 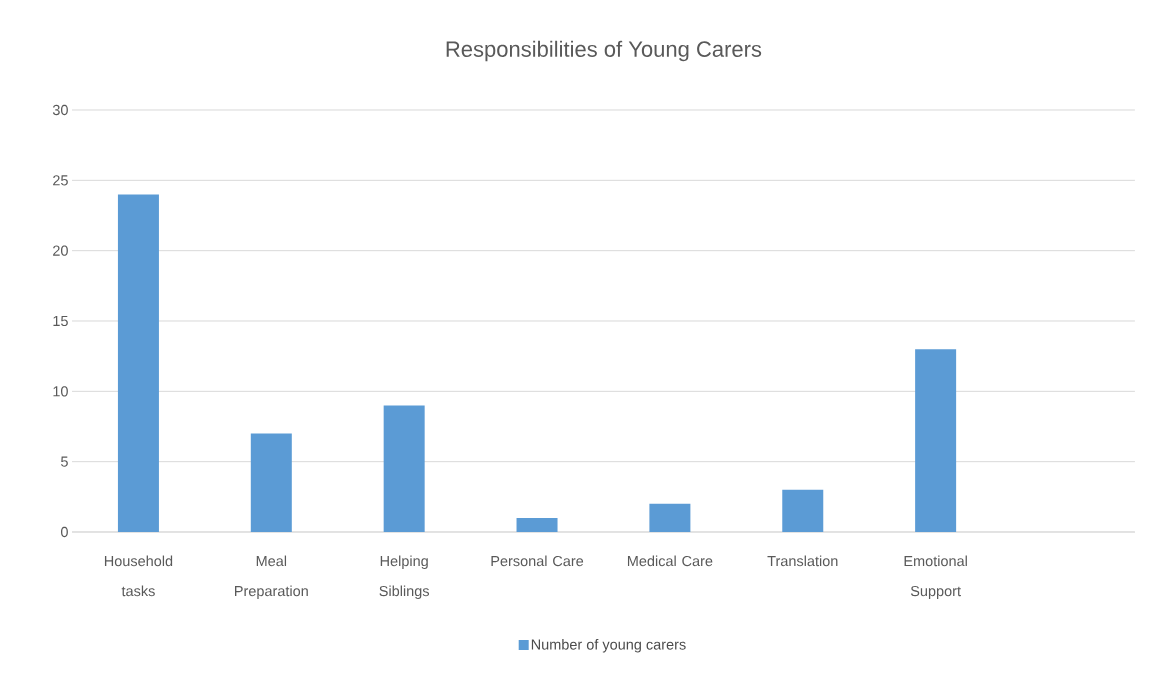 I want to click on x-tick-label: Translation, so click(x=802, y=561).